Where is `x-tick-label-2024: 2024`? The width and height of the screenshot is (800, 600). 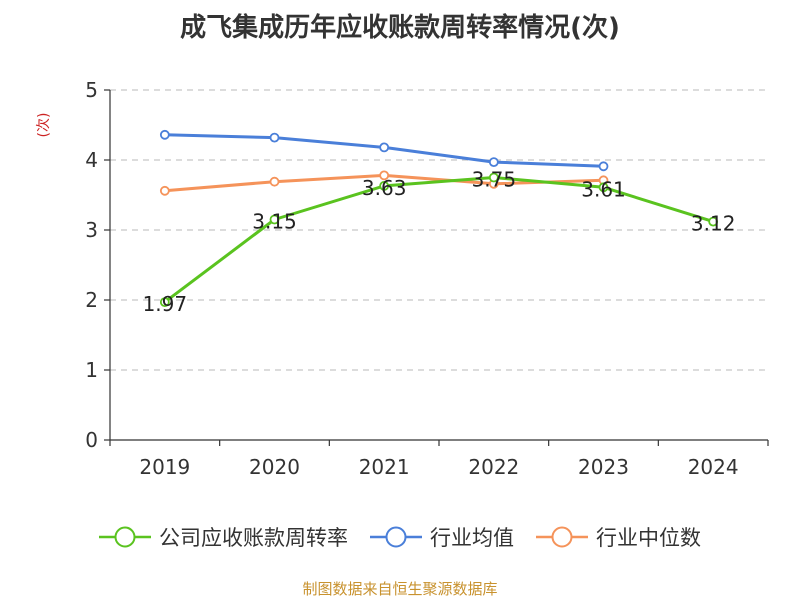 x-tick-label-2024: 2024 is located at coordinates (713, 467).